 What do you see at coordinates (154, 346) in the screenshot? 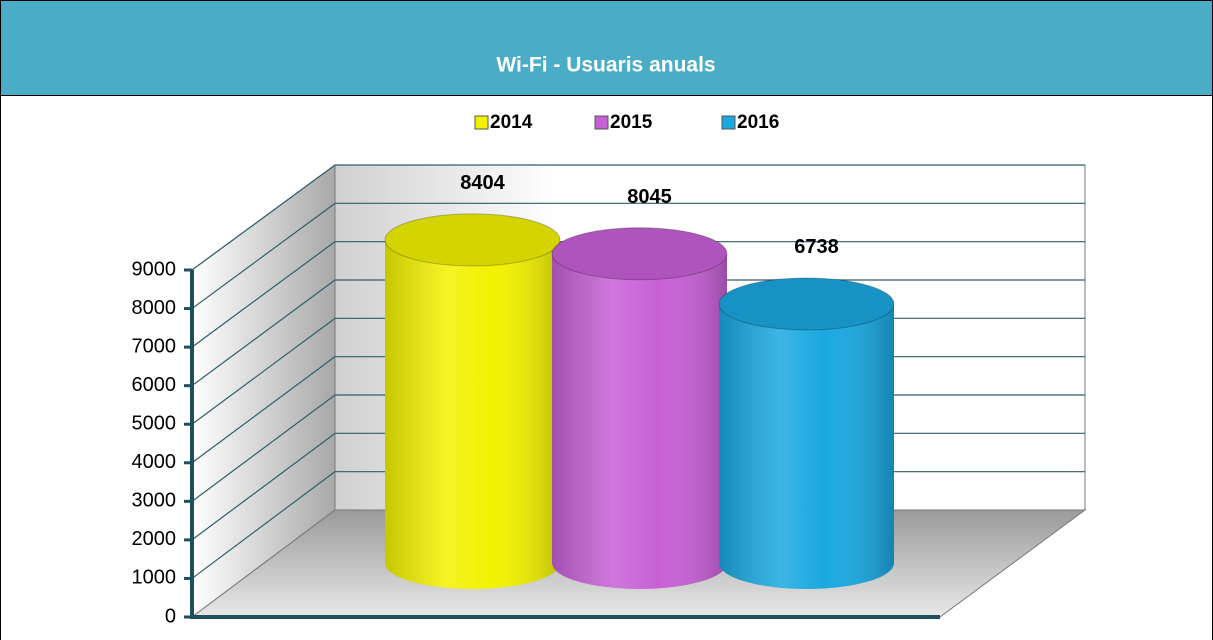
I see `y-tick-label: 7000` at bounding box center [154, 346].